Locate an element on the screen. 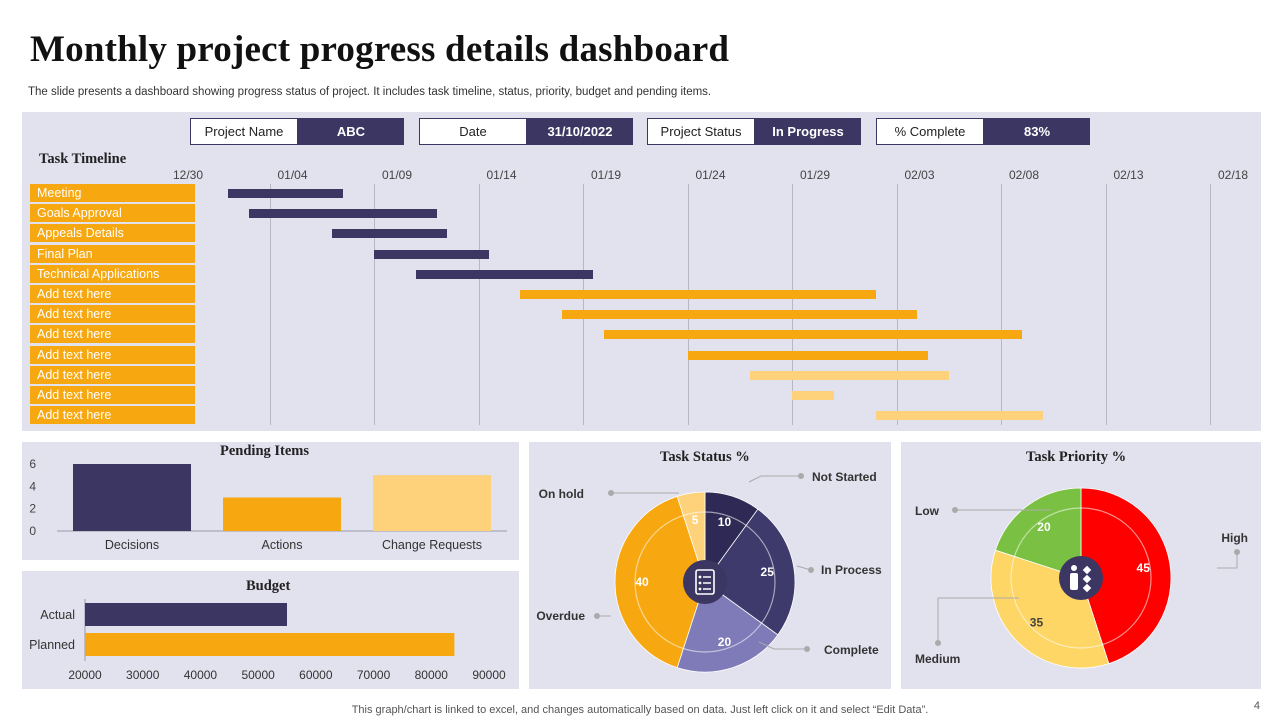 This screenshot has width=1280, height=720. priority-legend-label: High is located at coordinates (1234, 538).